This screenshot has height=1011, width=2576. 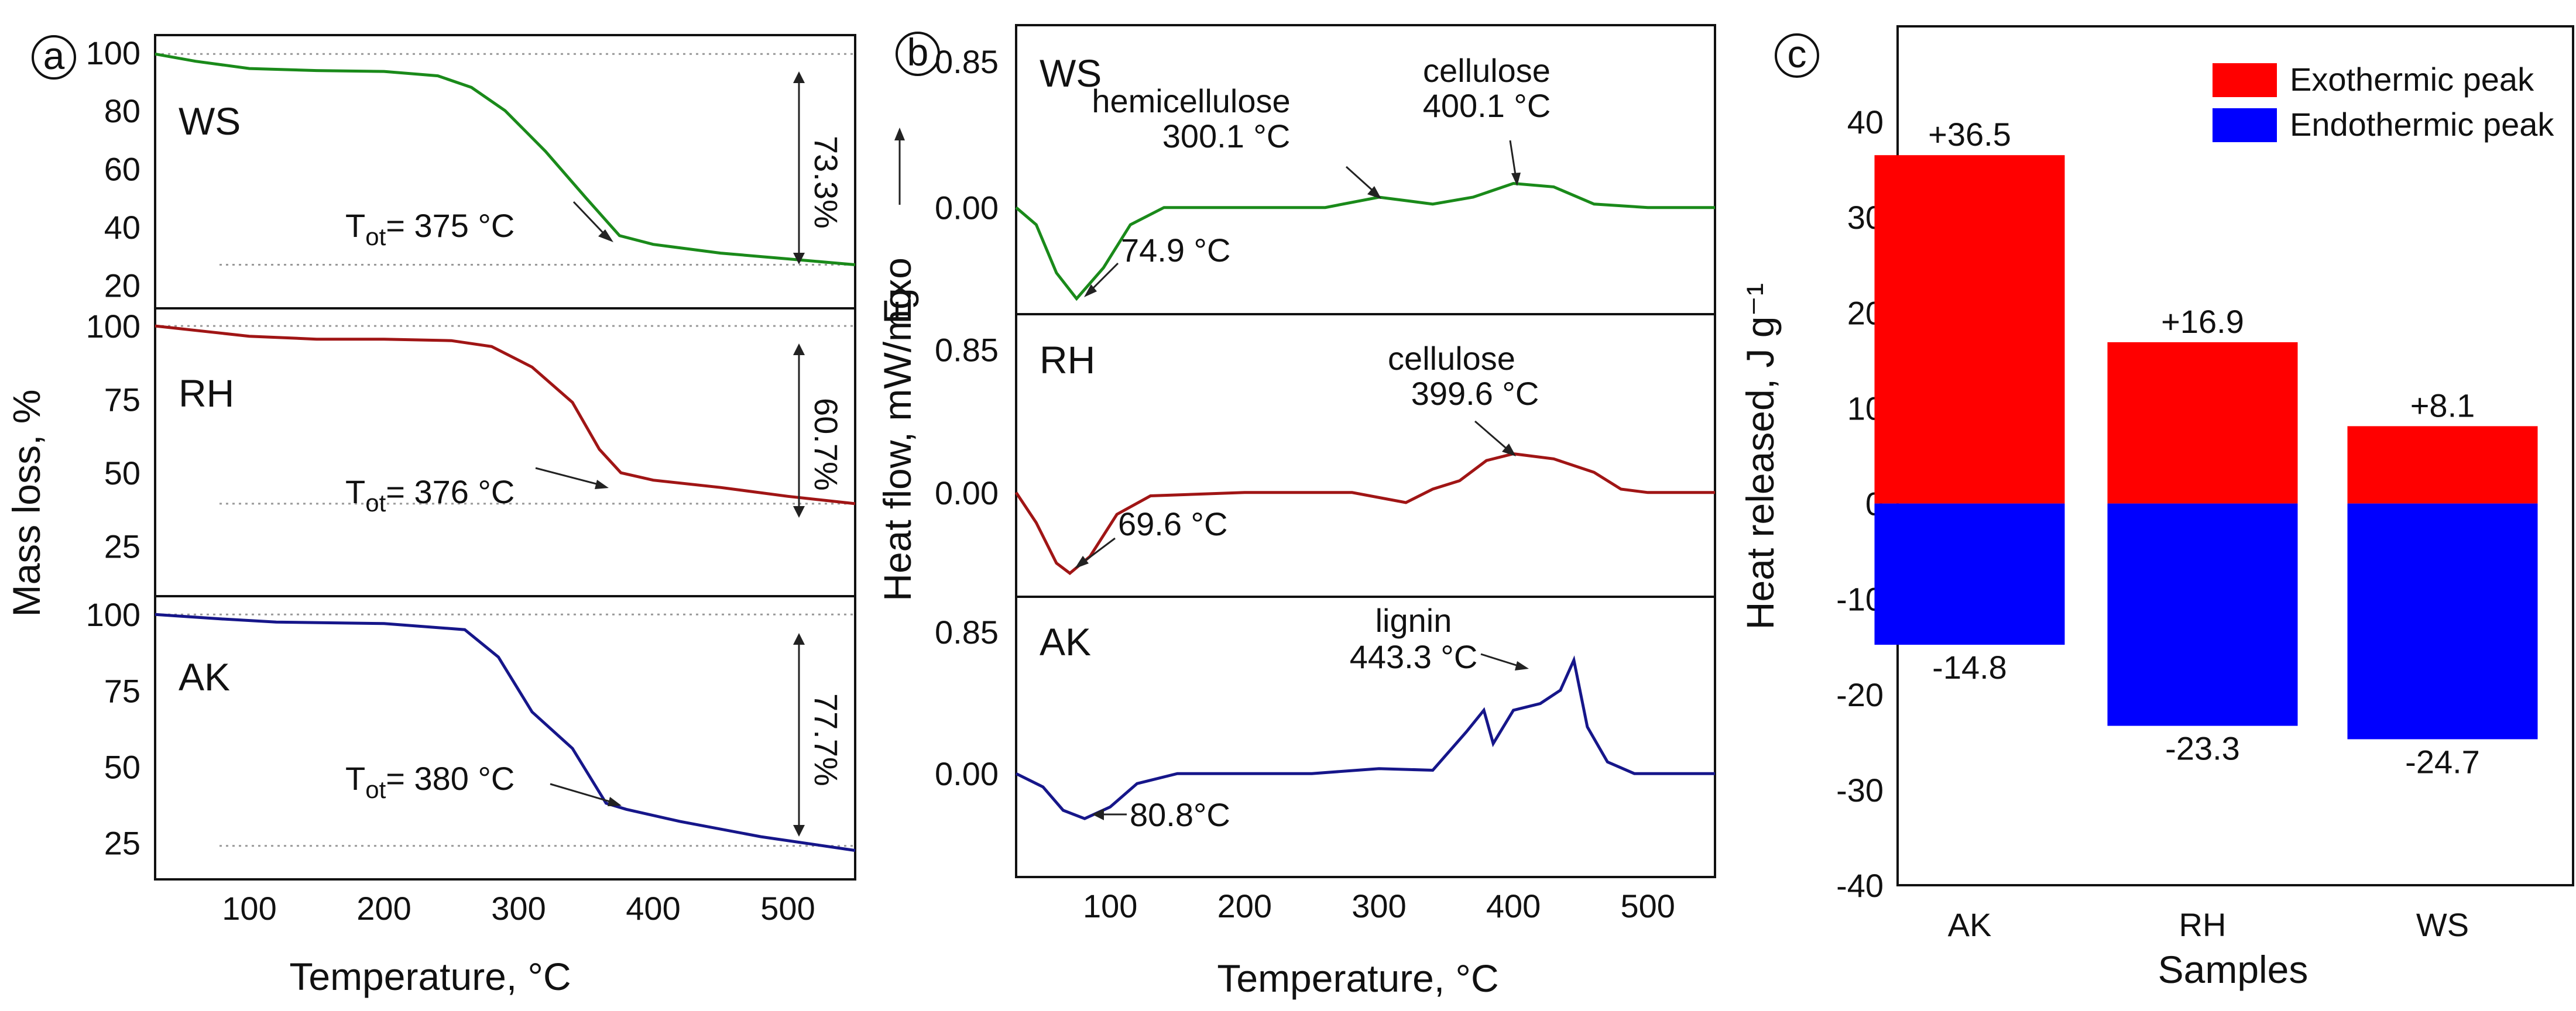 What do you see at coordinates (519, 908) in the screenshot?
I see `x-tick-label: 300` at bounding box center [519, 908].